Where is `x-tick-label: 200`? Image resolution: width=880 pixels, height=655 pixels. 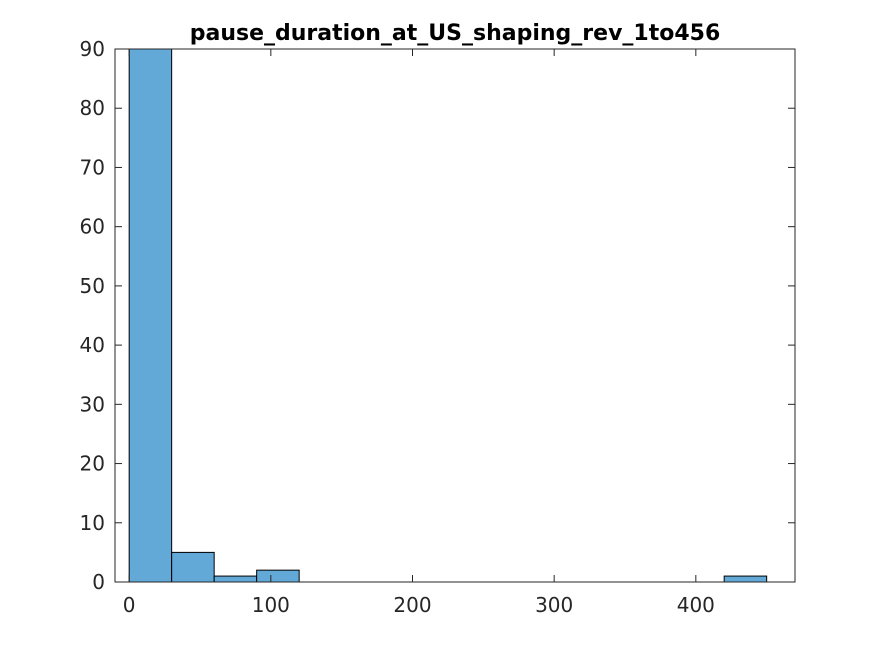
x-tick-label: 200 is located at coordinates (412, 605).